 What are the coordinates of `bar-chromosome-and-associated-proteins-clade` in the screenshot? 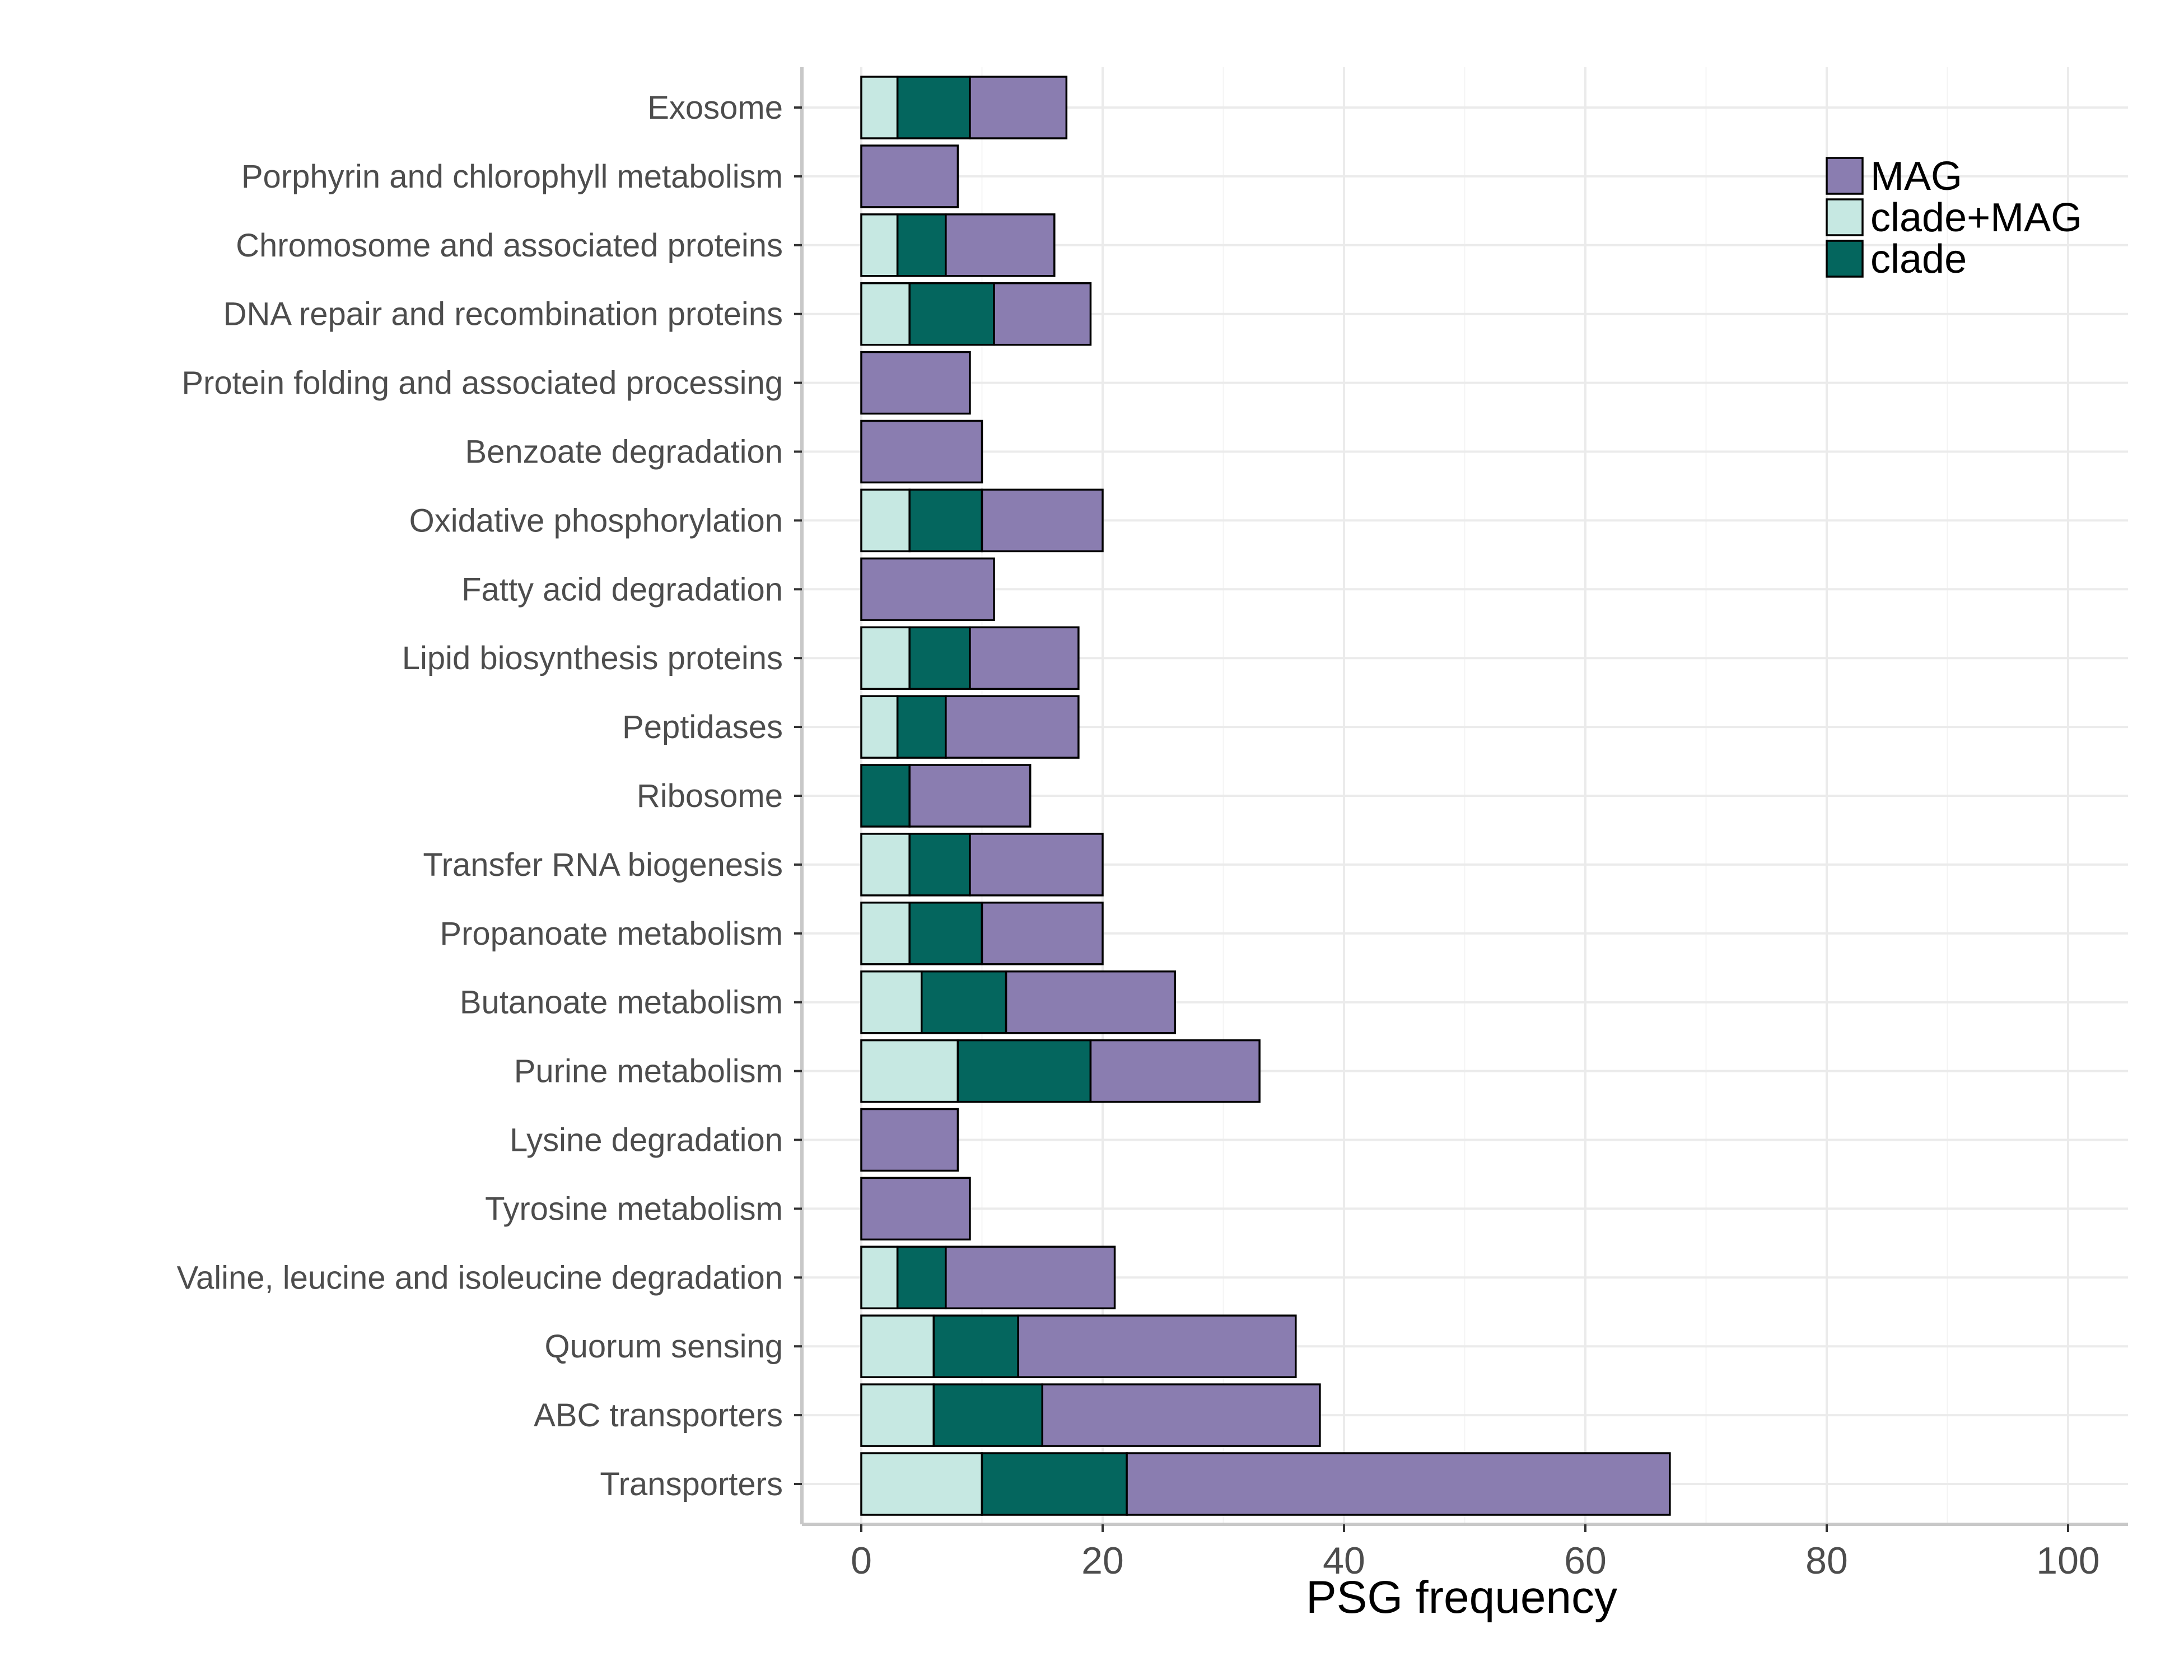 It's located at (922, 245).